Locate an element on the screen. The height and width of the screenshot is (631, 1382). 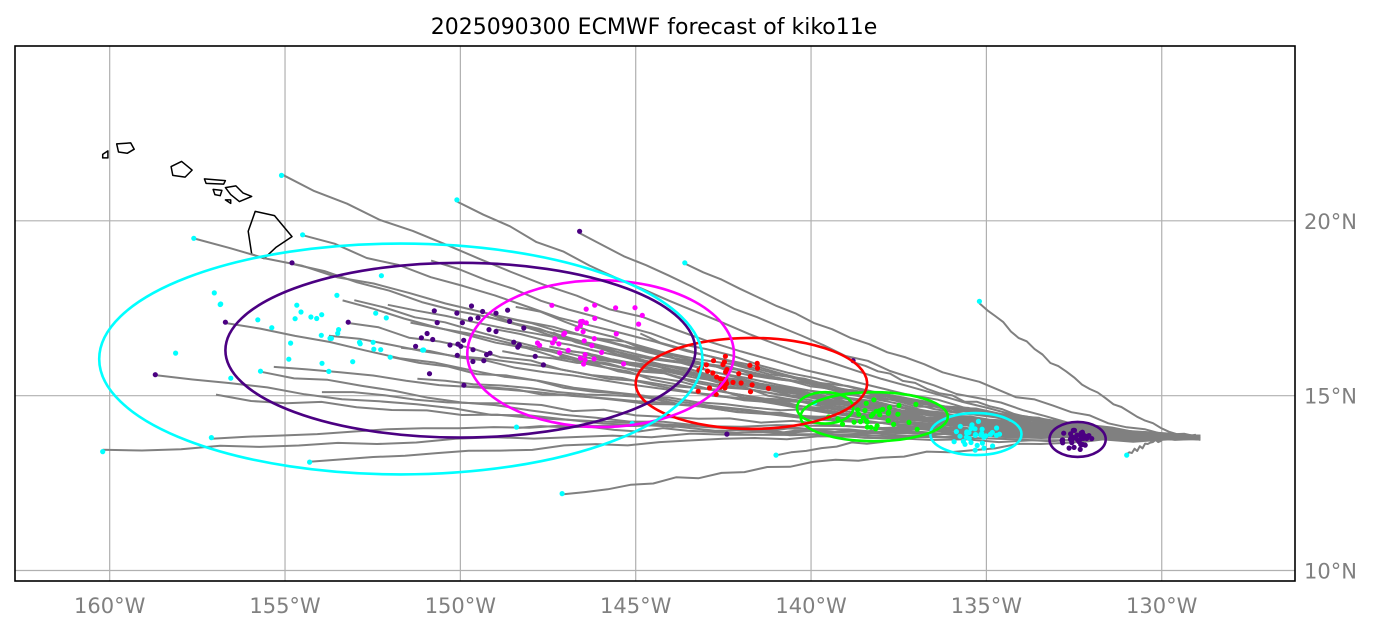
x-tick-label: 150°W is located at coordinates (461, 606).